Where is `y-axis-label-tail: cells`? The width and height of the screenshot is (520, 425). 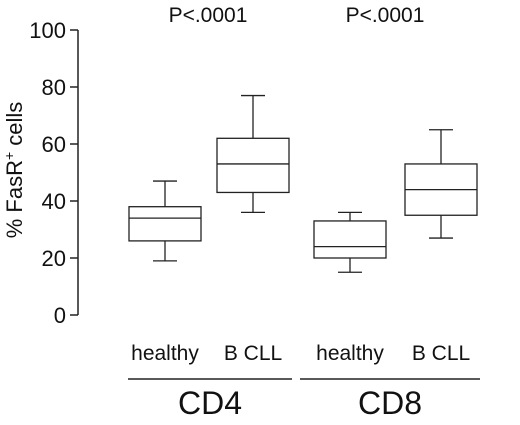
y-axis-label-tail: cells is located at coordinates (14, 127).